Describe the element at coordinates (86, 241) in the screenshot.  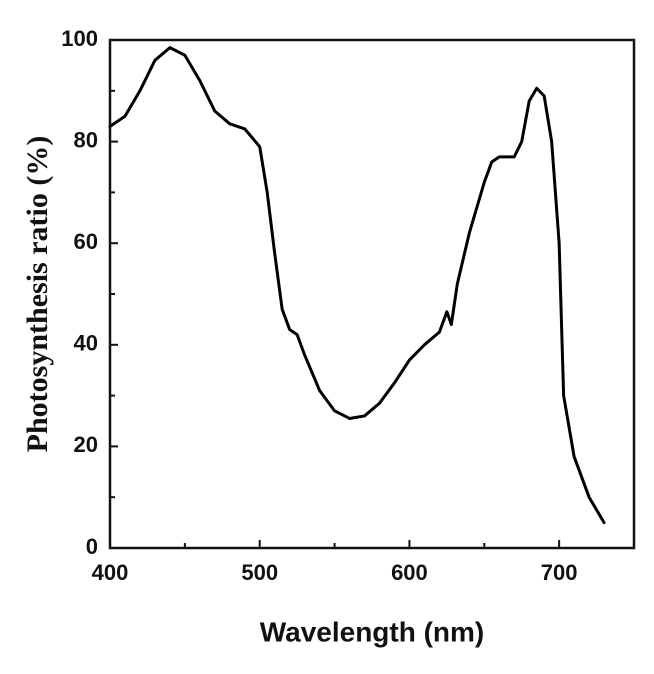
I see `y-tick-label: 60` at that location.